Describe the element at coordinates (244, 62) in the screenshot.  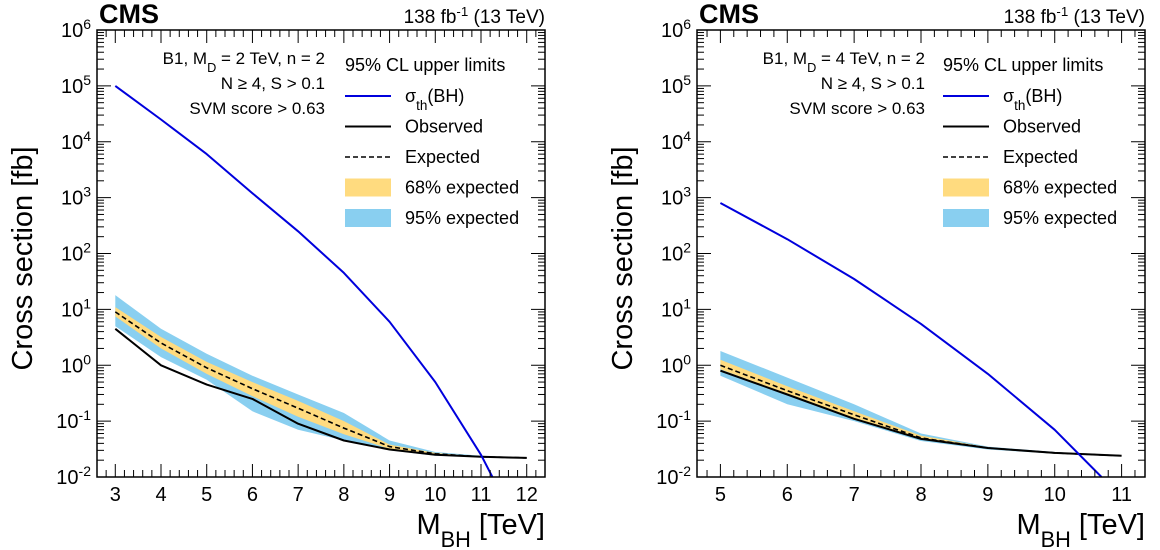
I see `info-line-1: B1, MD = 2 TeV, n = 2` at that location.